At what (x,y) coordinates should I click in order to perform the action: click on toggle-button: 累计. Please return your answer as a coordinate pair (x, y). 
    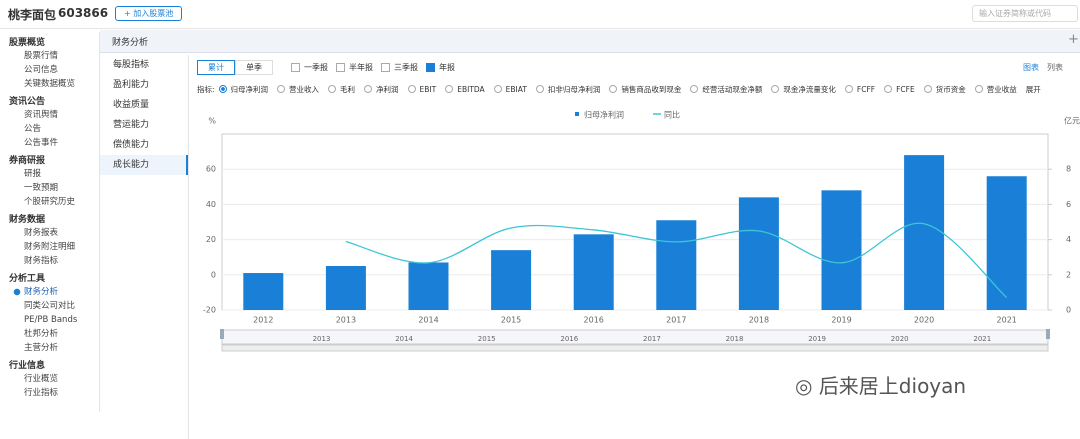
    Looking at the image, I should click on (216, 67).